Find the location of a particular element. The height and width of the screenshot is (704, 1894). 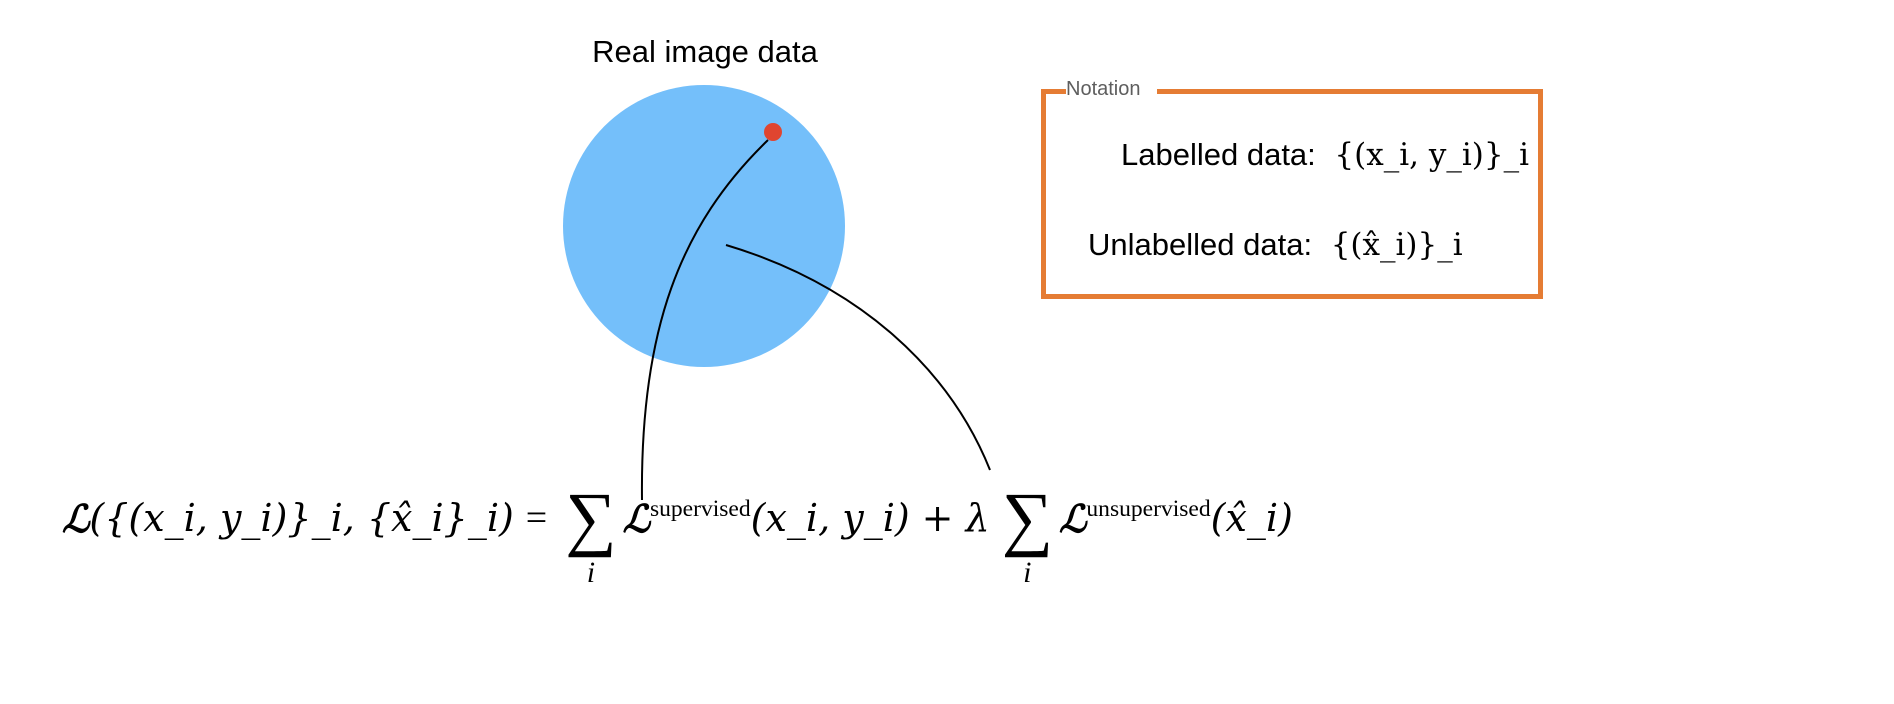

plus-lambda: + λ is located at coordinates (955, 518).